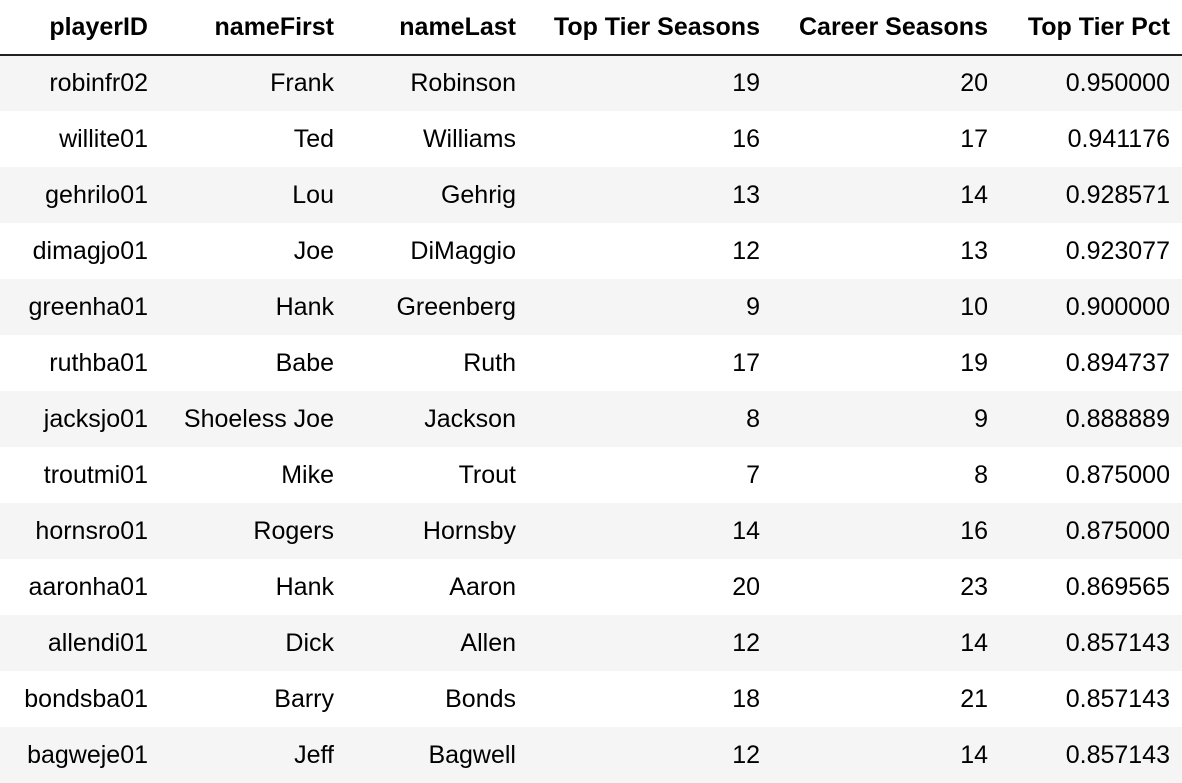 The width and height of the screenshot is (1182, 783). I want to click on career-seasons-cell: 23, so click(974, 586).